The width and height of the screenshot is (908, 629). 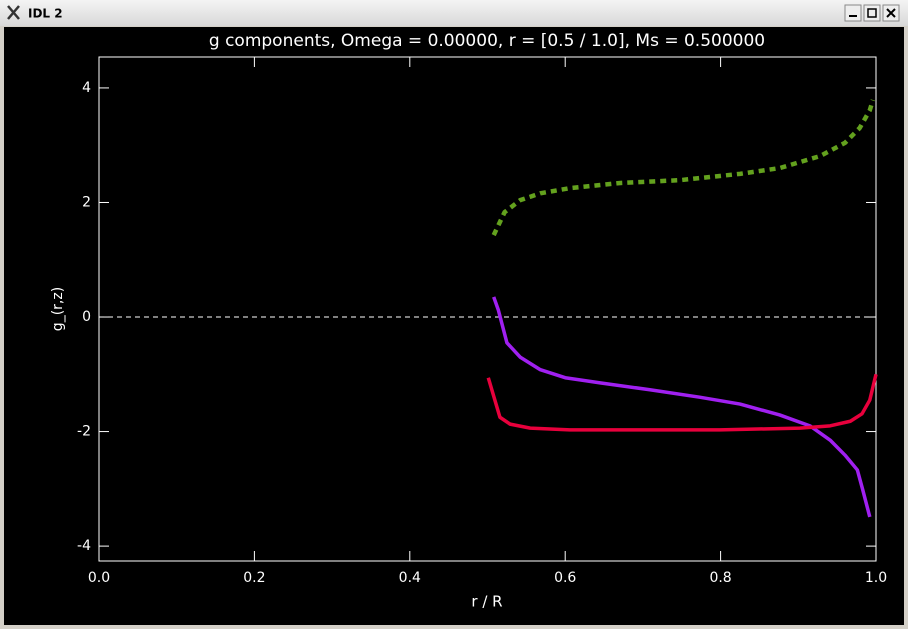 What do you see at coordinates (86, 317) in the screenshot?
I see `y-tick-label: 0` at bounding box center [86, 317].